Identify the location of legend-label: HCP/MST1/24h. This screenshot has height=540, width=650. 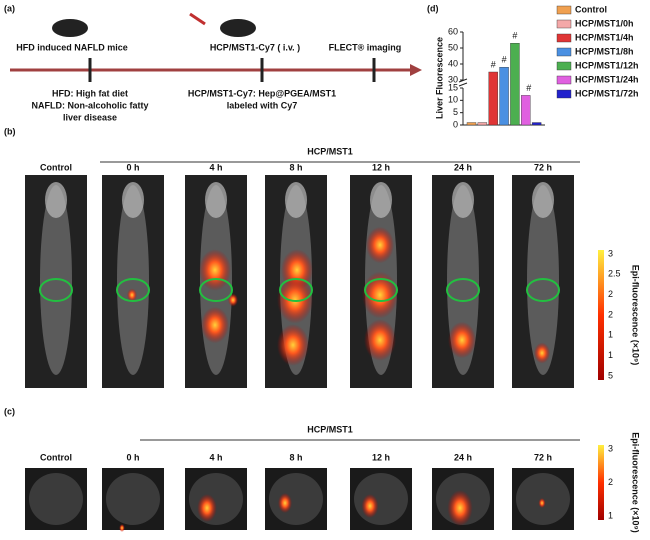
(607, 79).